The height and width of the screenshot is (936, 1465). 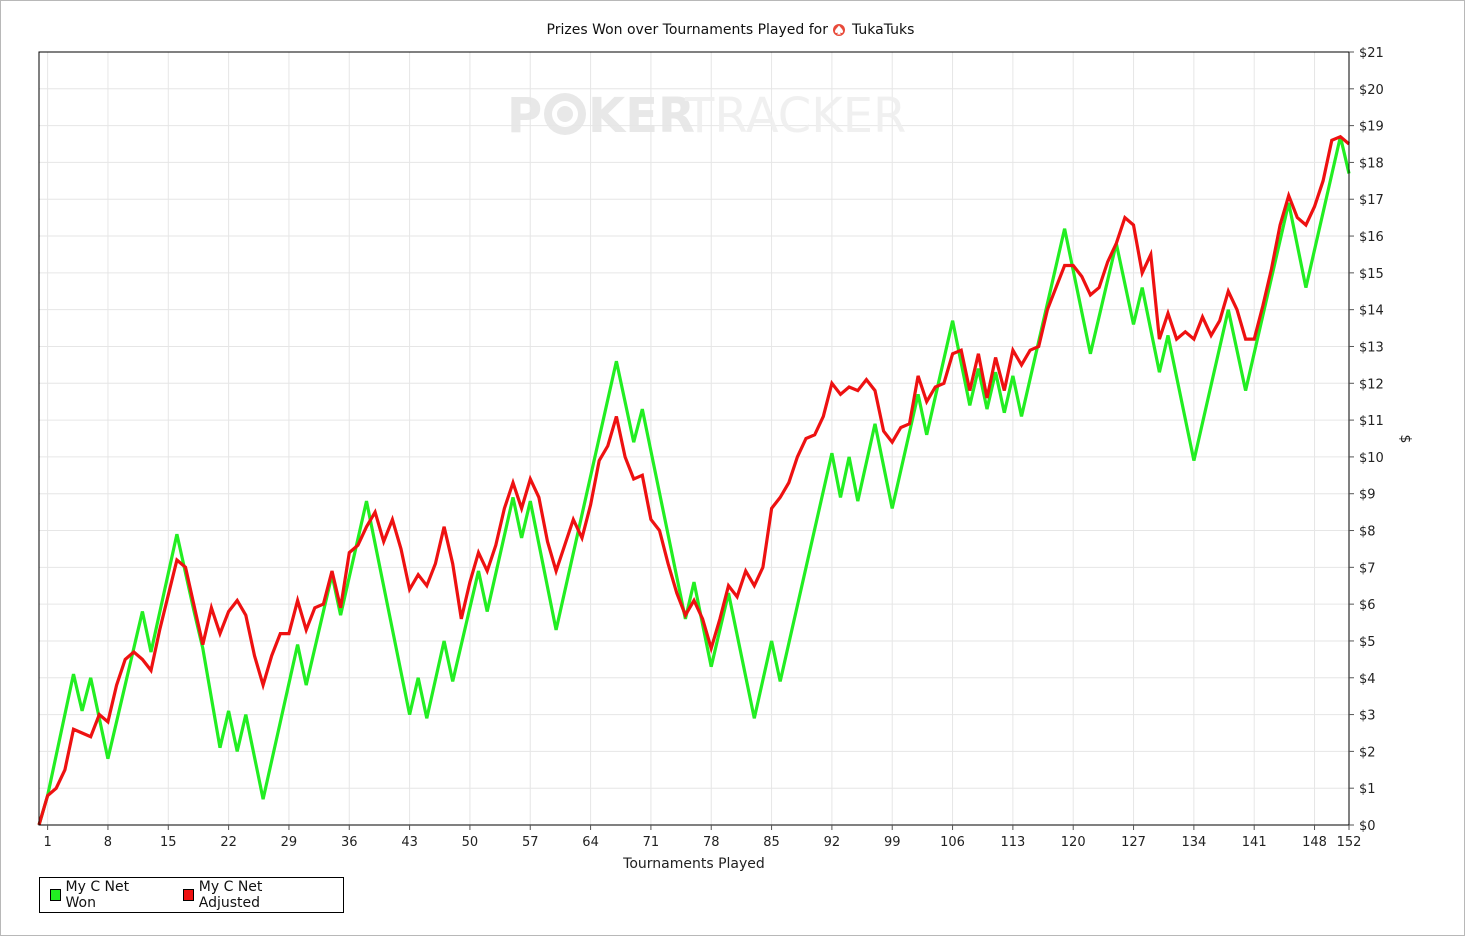 What do you see at coordinates (1371, 421) in the screenshot?
I see `y-tick-label: $11` at bounding box center [1371, 421].